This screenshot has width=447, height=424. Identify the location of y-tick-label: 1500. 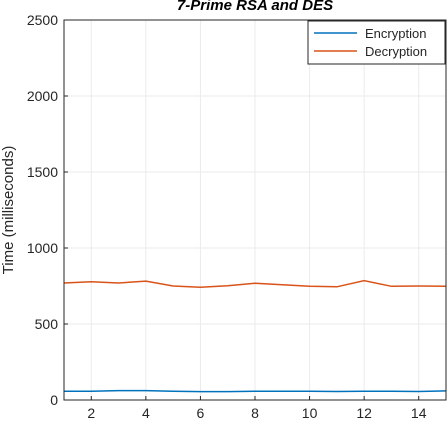
(42, 172).